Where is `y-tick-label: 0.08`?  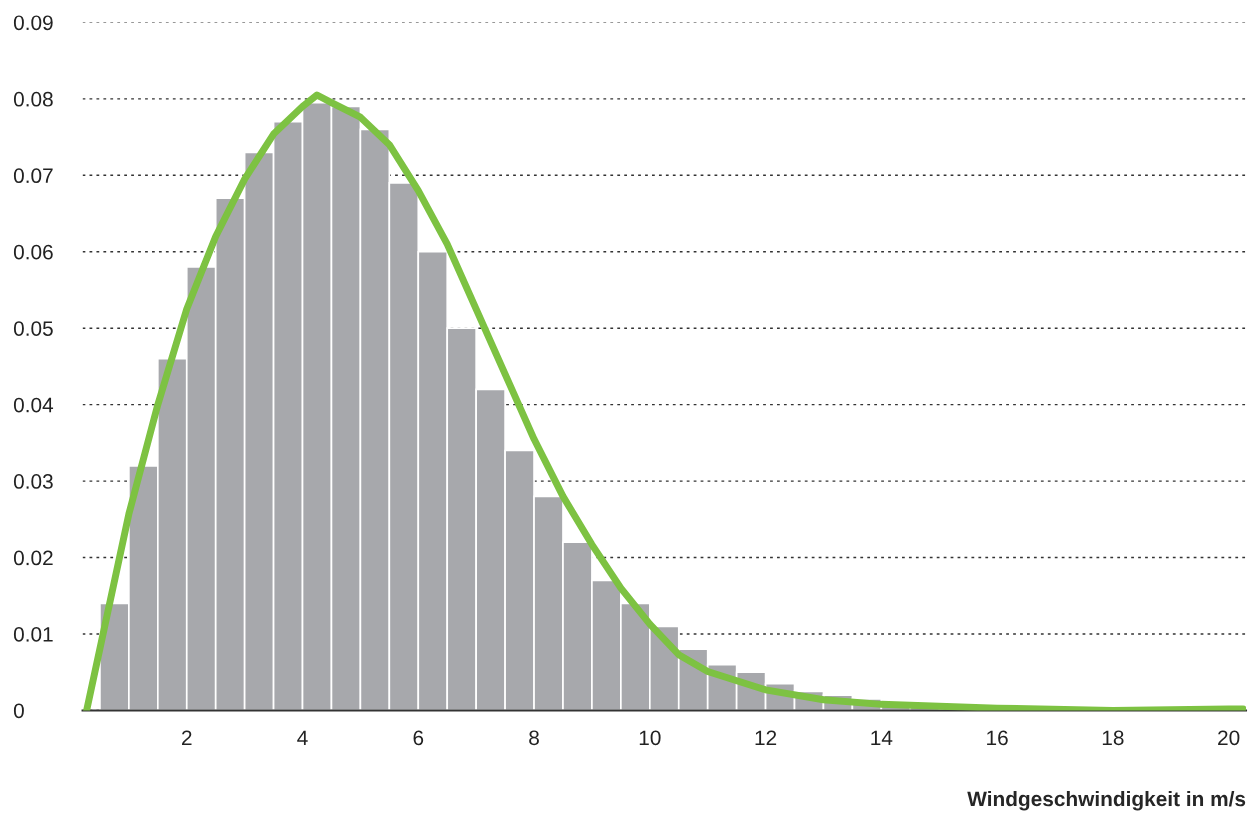 y-tick-label: 0.08 is located at coordinates (33, 99).